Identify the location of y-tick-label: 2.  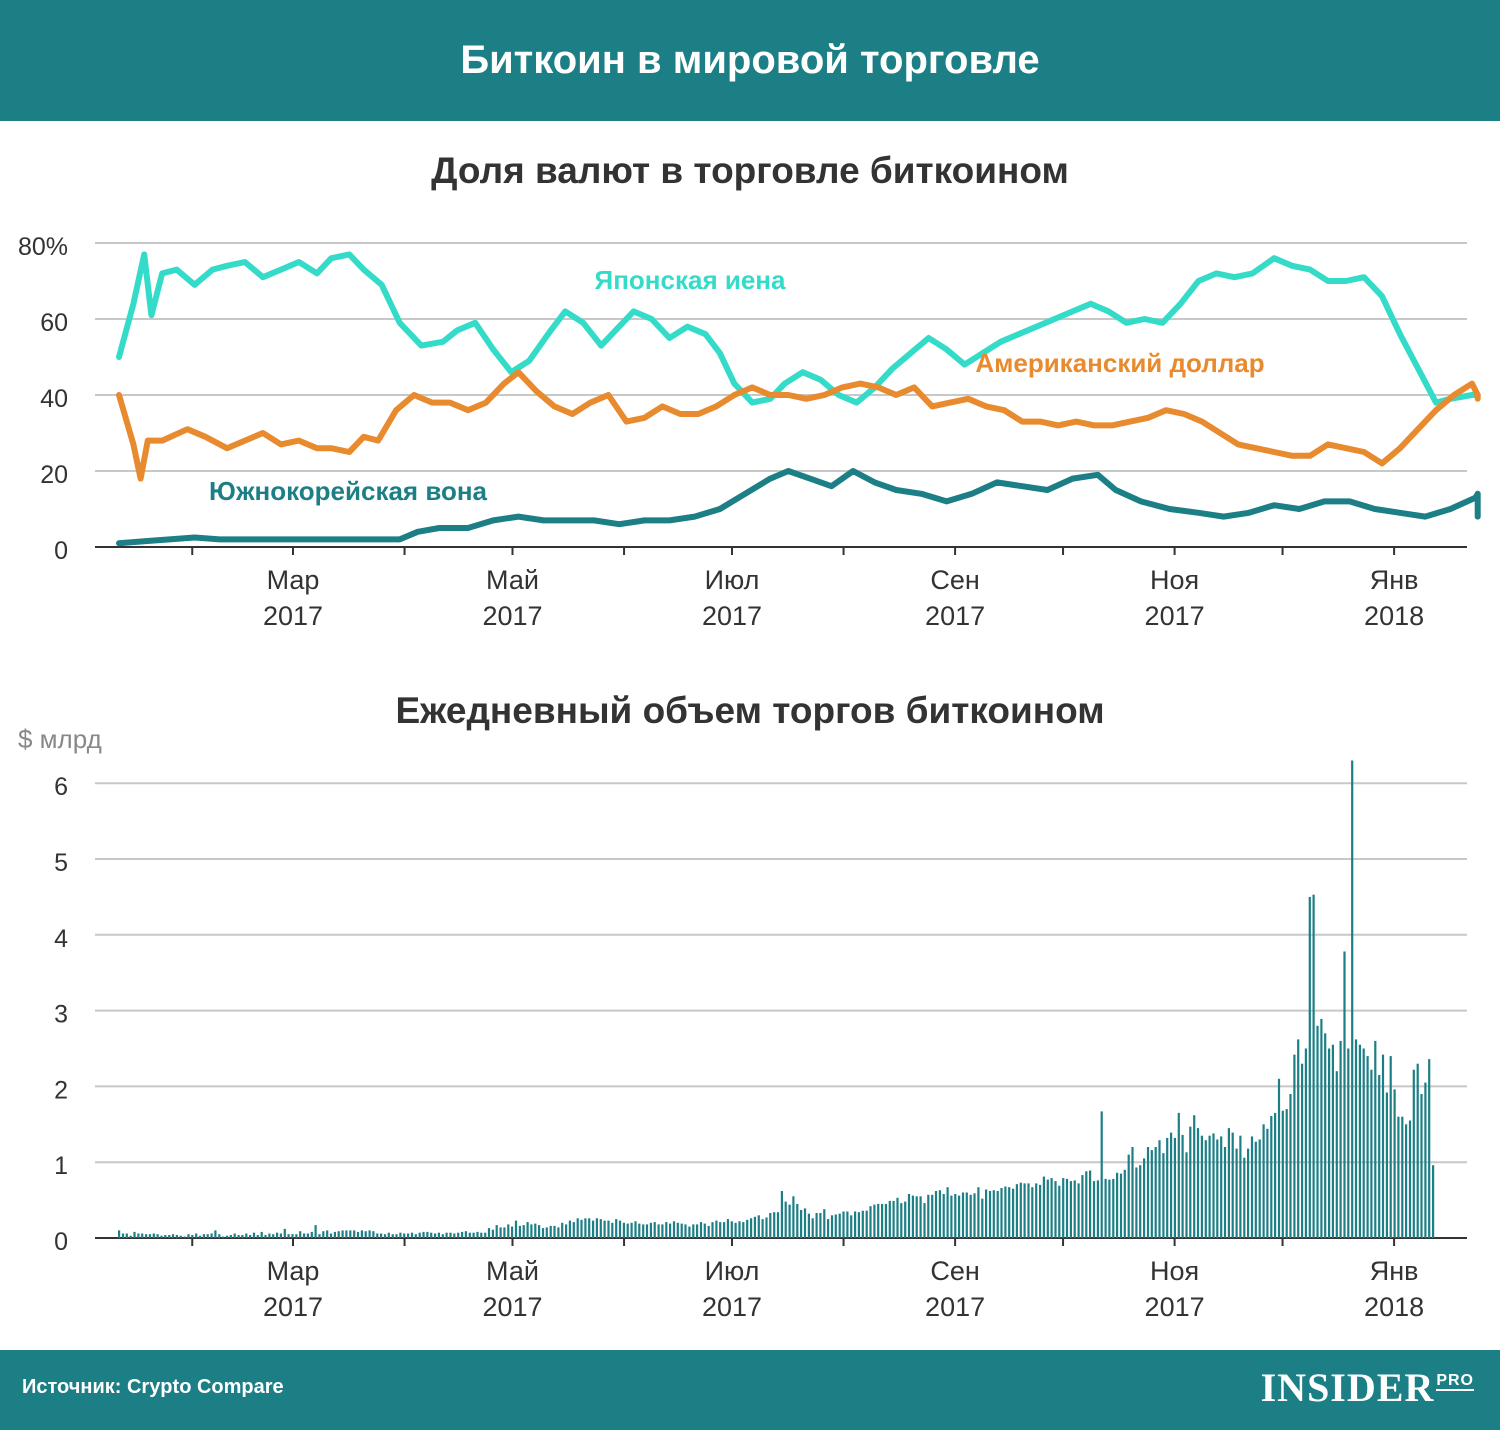
(61, 1090).